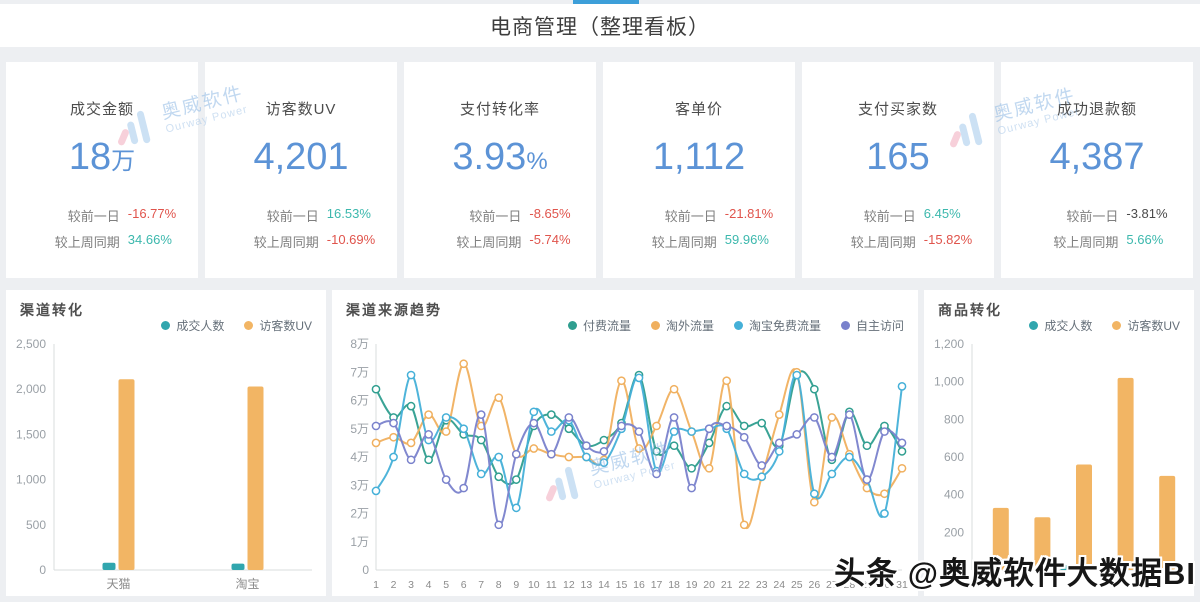  I want to click on legend-item-taobao-free-traffic: 淘宝免费流量, so click(777, 325).